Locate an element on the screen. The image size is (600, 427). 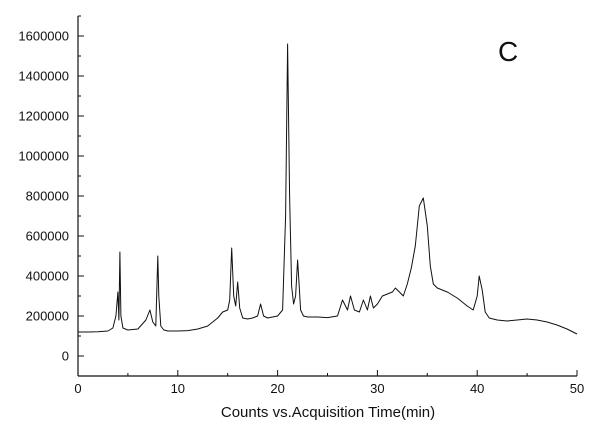
y-tick-label: 1200000 is located at coordinates (43, 116).